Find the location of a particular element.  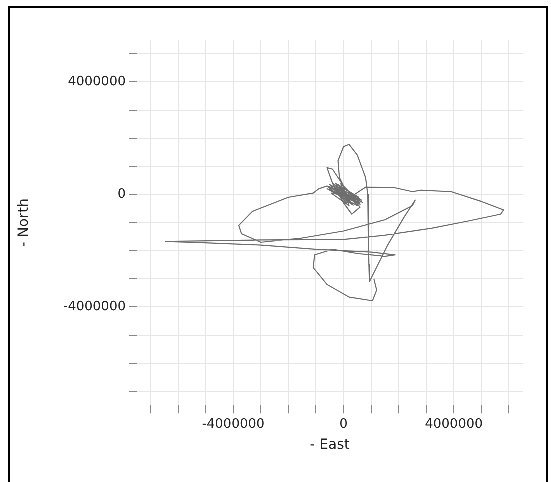

y-tick-label: -4000000 is located at coordinates (94, 307).